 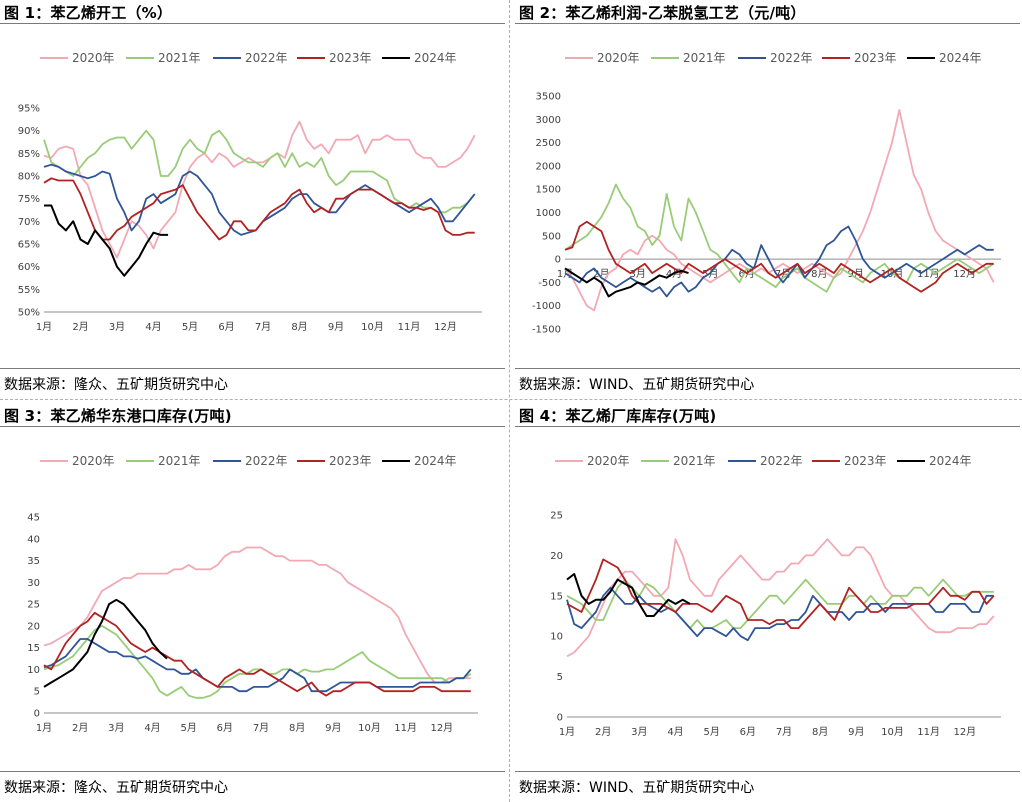 I want to click on y-tick-label: 500, so click(x=551, y=236).